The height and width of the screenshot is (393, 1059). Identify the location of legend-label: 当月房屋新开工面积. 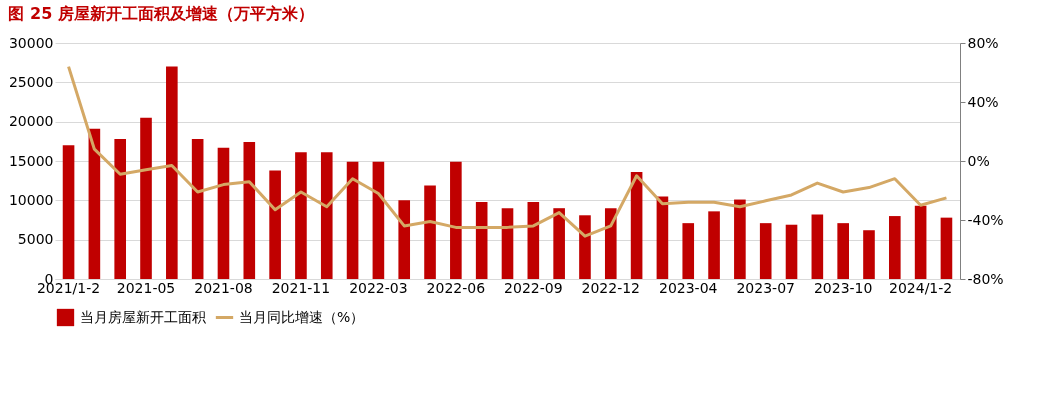
(143, 316).